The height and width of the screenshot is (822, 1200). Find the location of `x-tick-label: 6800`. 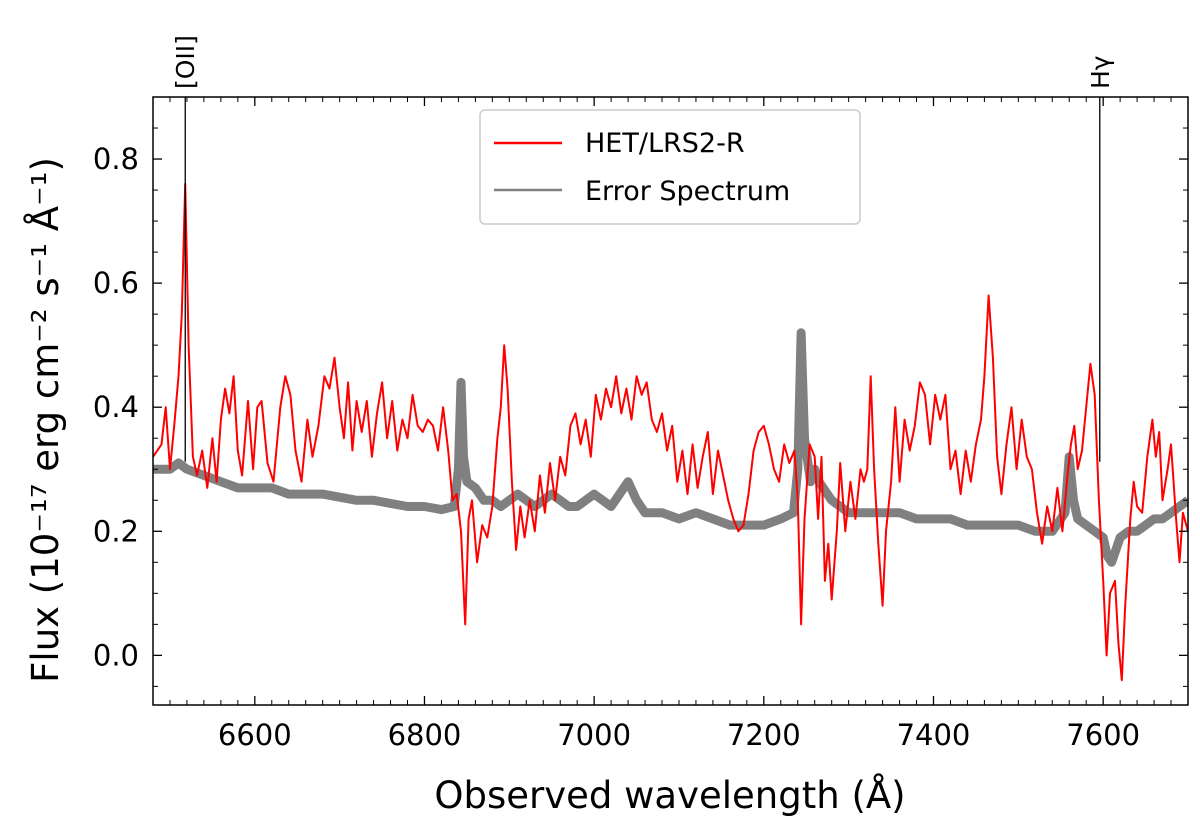

x-tick-label: 6800 is located at coordinates (425, 735).